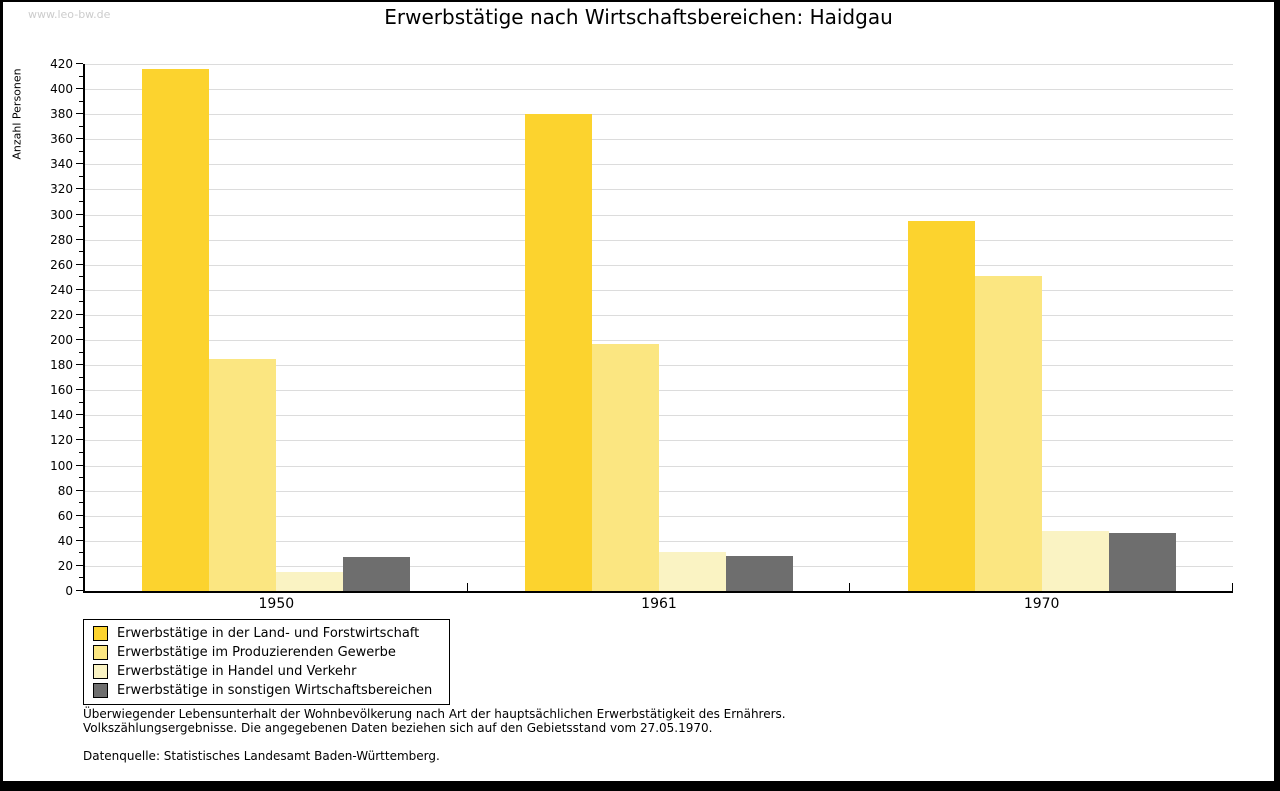  I want to click on y-tick-label-40: 40, so click(65, 540).